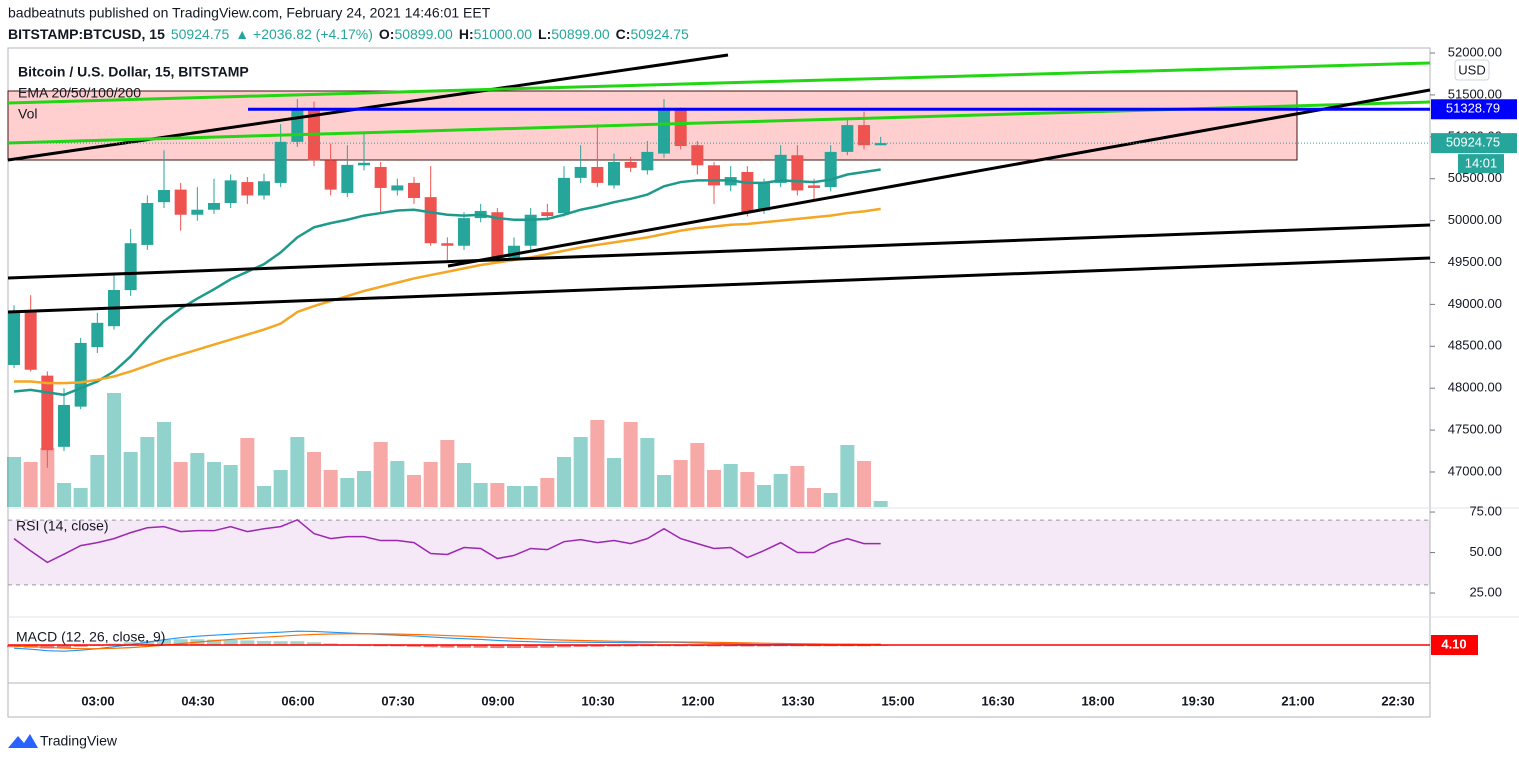 Image resolution: width=1519 pixels, height=763 pixels. What do you see at coordinates (62, 526) in the screenshot?
I see `rsi-title: RSI (14, close)` at bounding box center [62, 526].